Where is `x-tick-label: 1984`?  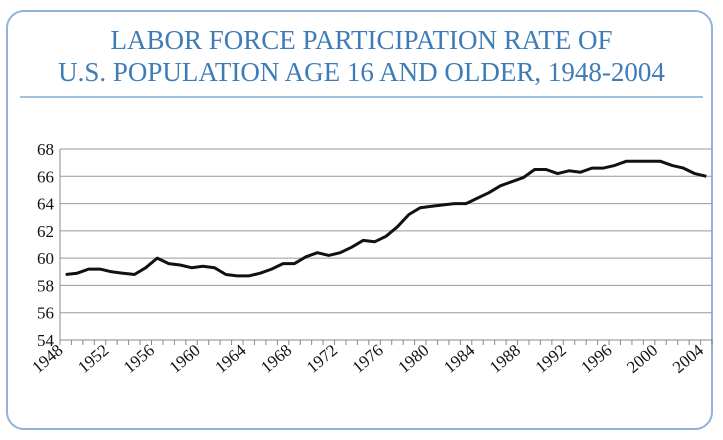 x-tick-label: 1984 is located at coordinates (459, 358).